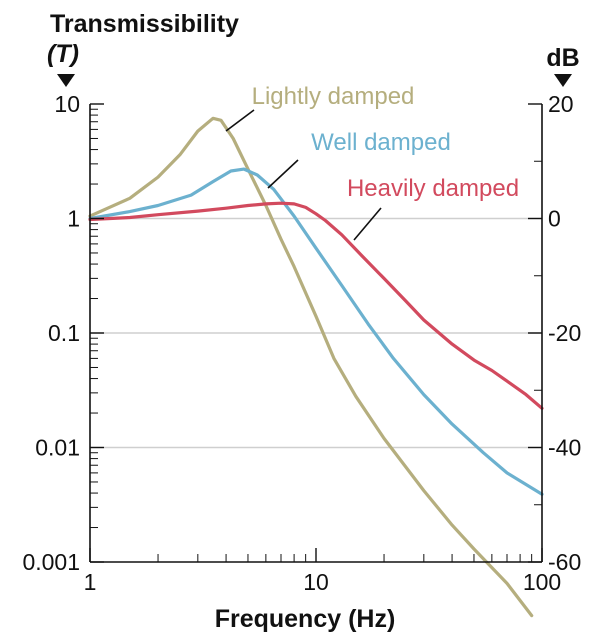 The height and width of the screenshot is (640, 609). What do you see at coordinates (333, 96) in the screenshot?
I see `series-label-0: Lightly damped` at bounding box center [333, 96].